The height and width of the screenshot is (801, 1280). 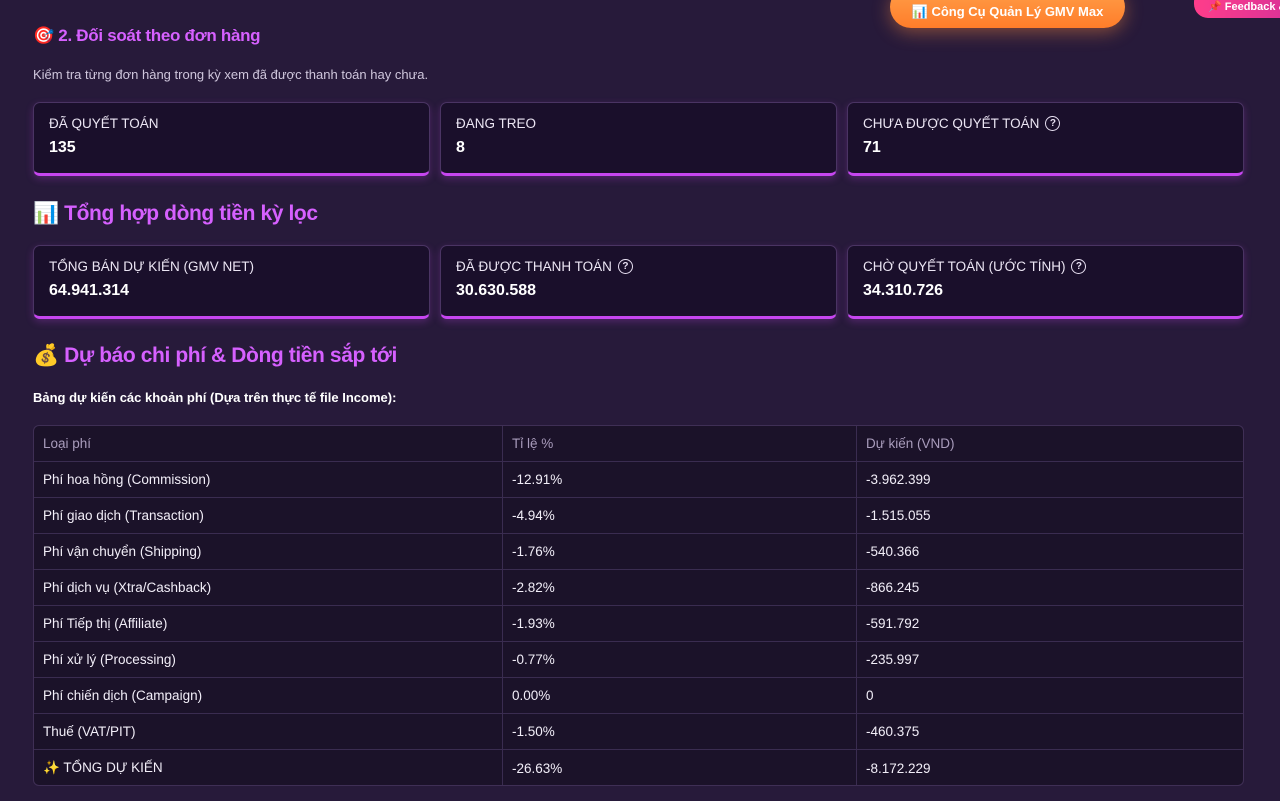 I want to click on fee-type-cell: Phí hoa hồng (Commission), so click(x=268, y=479).